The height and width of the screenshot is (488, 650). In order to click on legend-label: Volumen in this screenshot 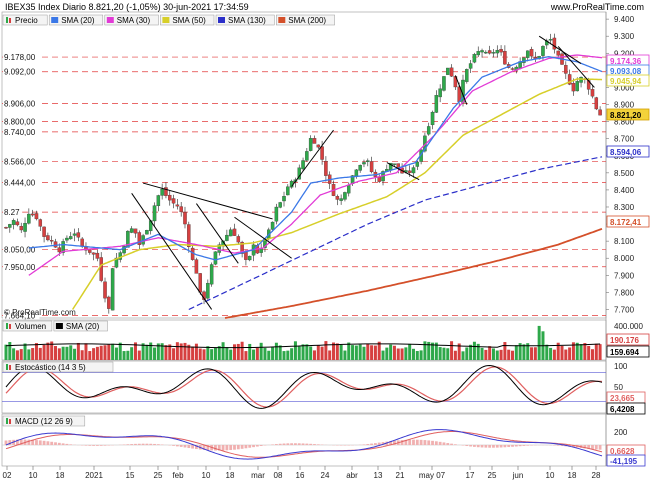, I will do `click(30, 326)`.